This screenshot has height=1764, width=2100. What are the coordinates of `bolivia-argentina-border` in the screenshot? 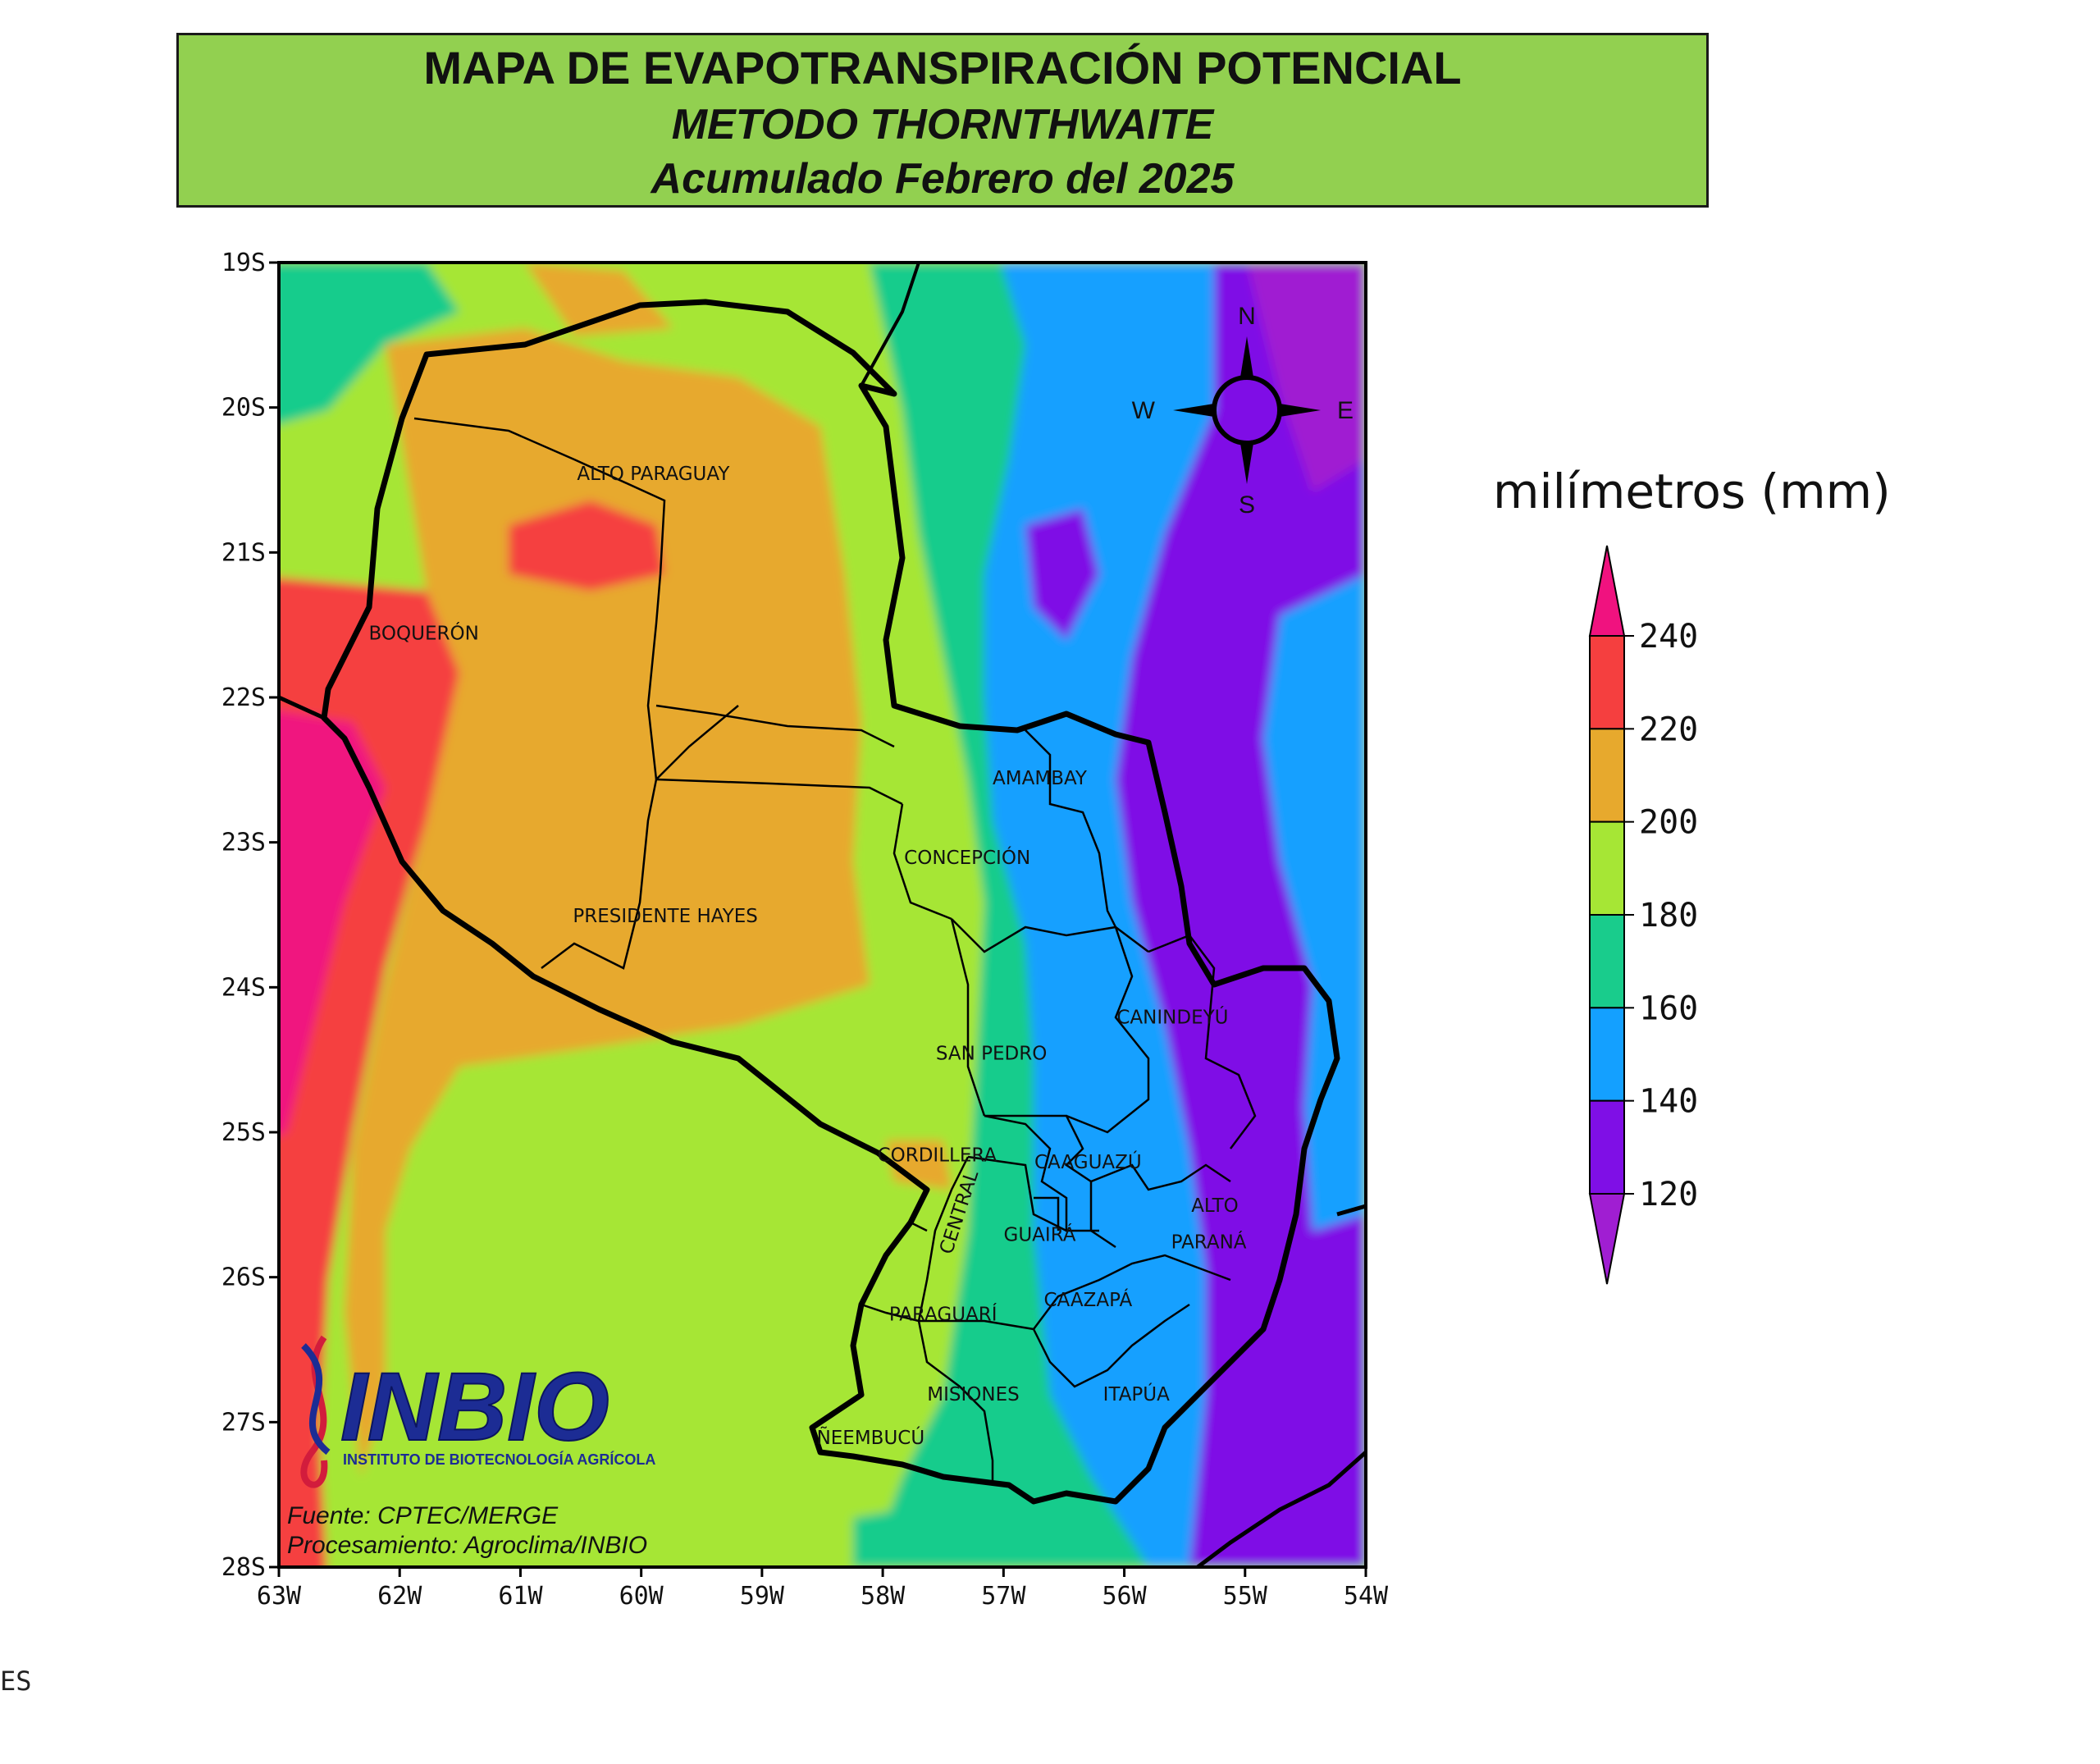 It's located at (302, 707).